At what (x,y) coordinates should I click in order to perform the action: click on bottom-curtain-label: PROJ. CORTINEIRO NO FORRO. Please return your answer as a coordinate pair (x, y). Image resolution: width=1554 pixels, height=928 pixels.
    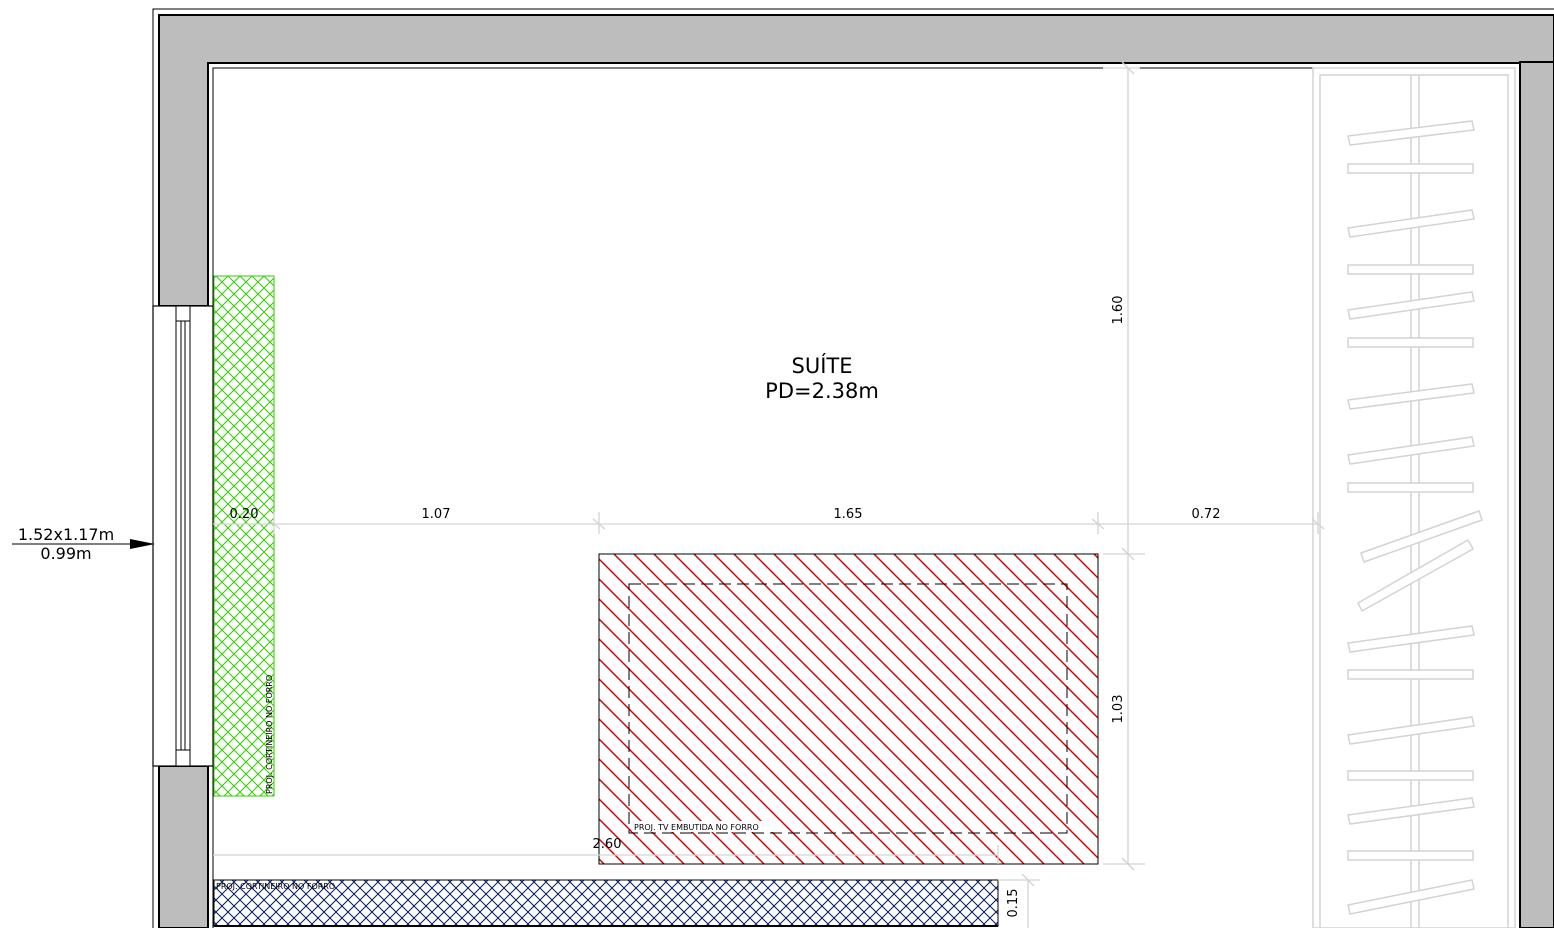
    Looking at the image, I should click on (275, 886).